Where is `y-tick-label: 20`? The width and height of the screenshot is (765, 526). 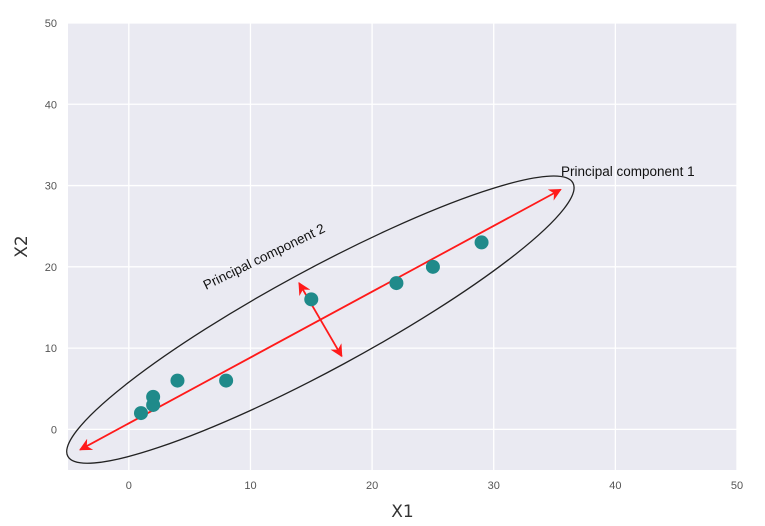 y-tick-label: 20 is located at coordinates (51, 268).